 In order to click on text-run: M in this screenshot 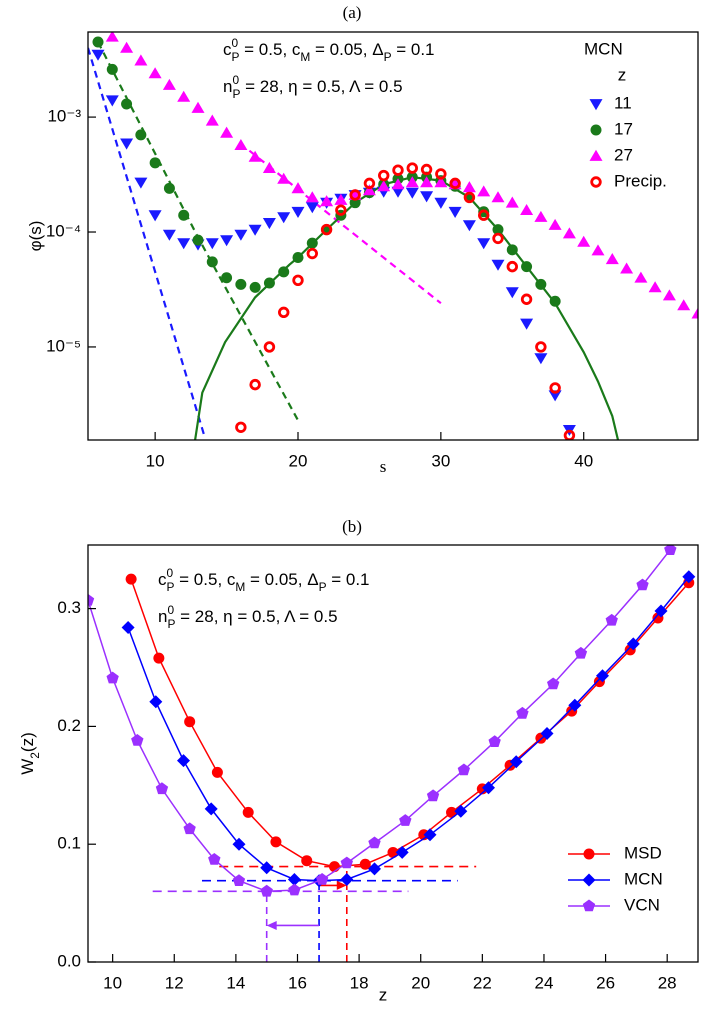, I will do `click(240, 587)`.